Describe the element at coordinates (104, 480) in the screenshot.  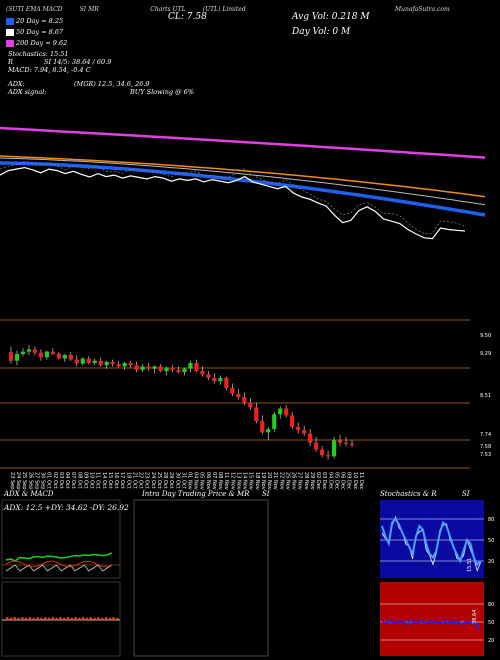
I see `date-label: 14 Oct` at that location.